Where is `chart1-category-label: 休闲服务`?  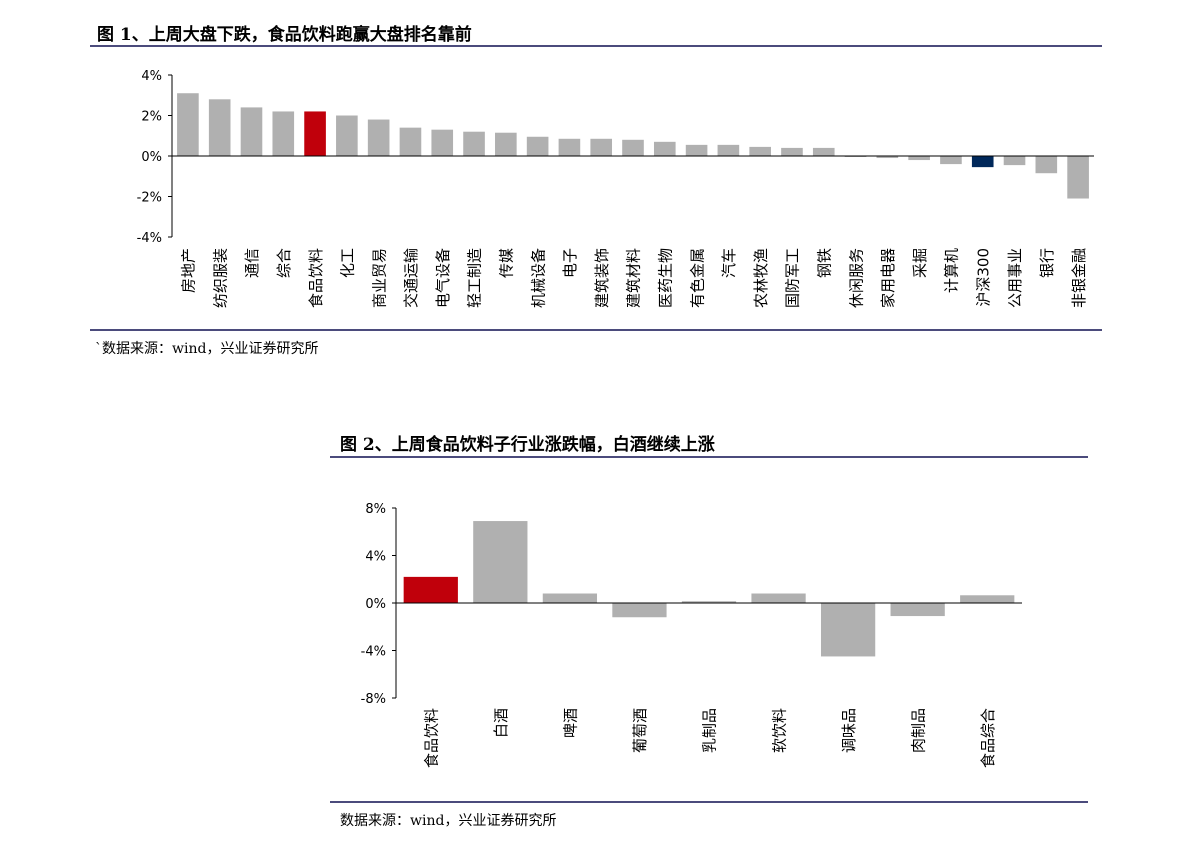
chart1-category-label: 休闲服务 is located at coordinates (856, 278).